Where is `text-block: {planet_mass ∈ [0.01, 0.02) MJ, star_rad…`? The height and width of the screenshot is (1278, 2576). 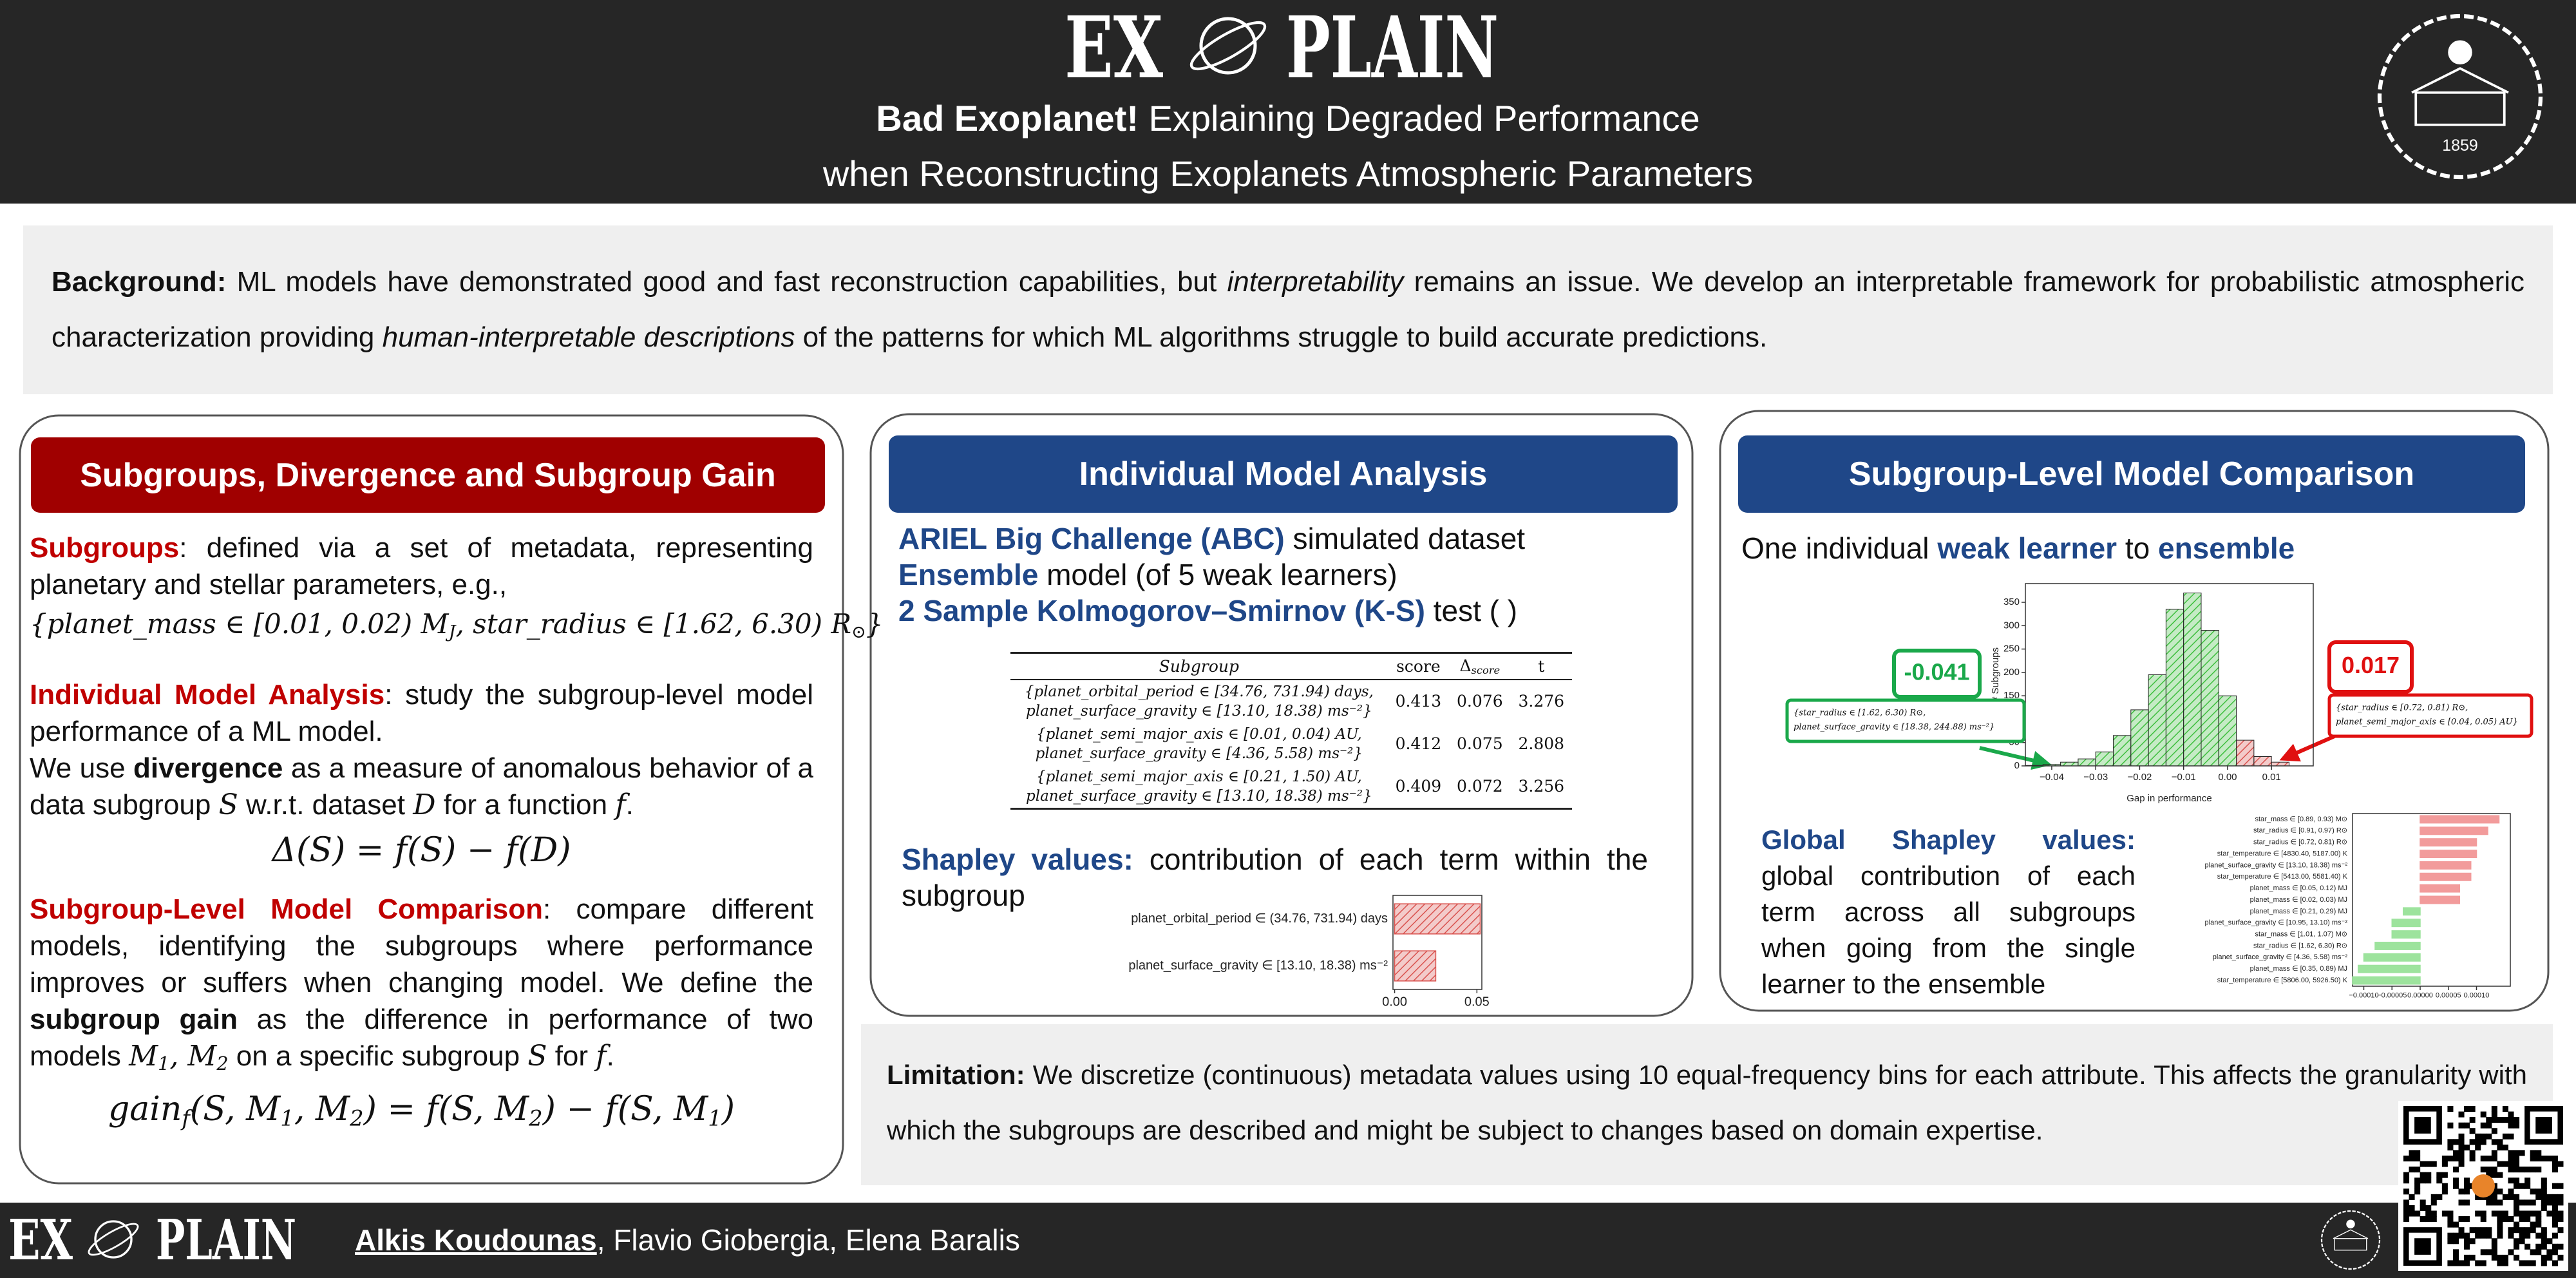 text-block: {planet_mass ∈ [0.01, 0.02) MJ, star_rad… is located at coordinates (457, 628).